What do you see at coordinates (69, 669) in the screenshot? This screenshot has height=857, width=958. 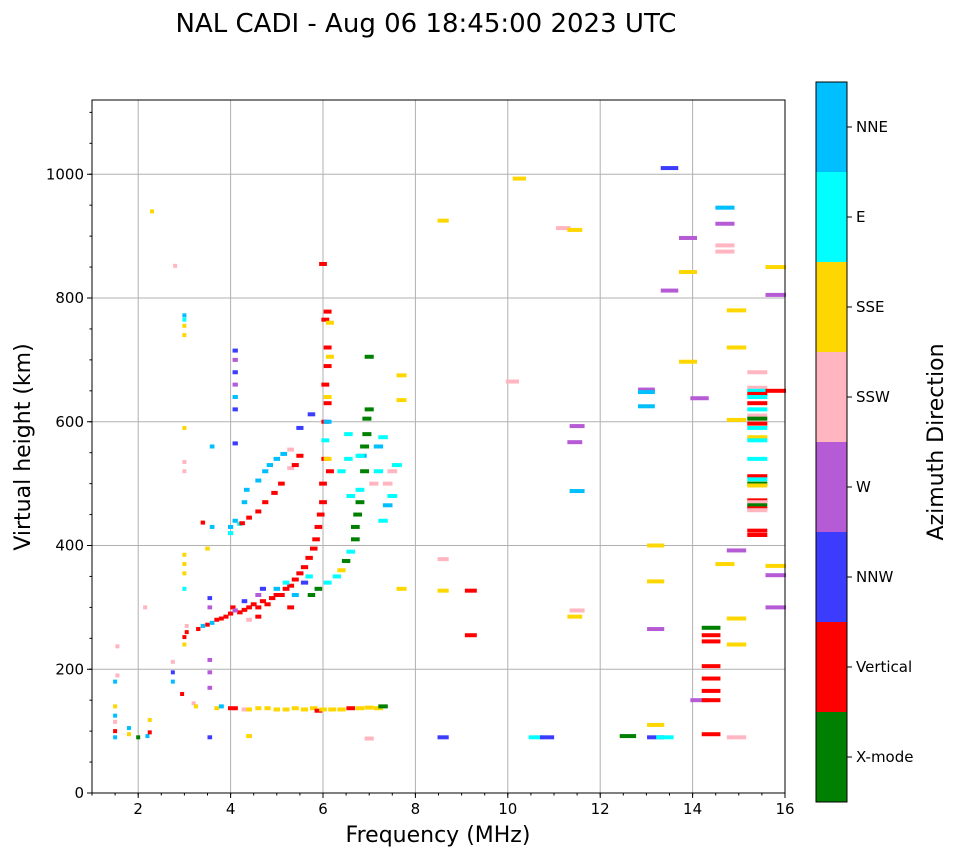 I see `y-tick-label: 200` at bounding box center [69, 669].